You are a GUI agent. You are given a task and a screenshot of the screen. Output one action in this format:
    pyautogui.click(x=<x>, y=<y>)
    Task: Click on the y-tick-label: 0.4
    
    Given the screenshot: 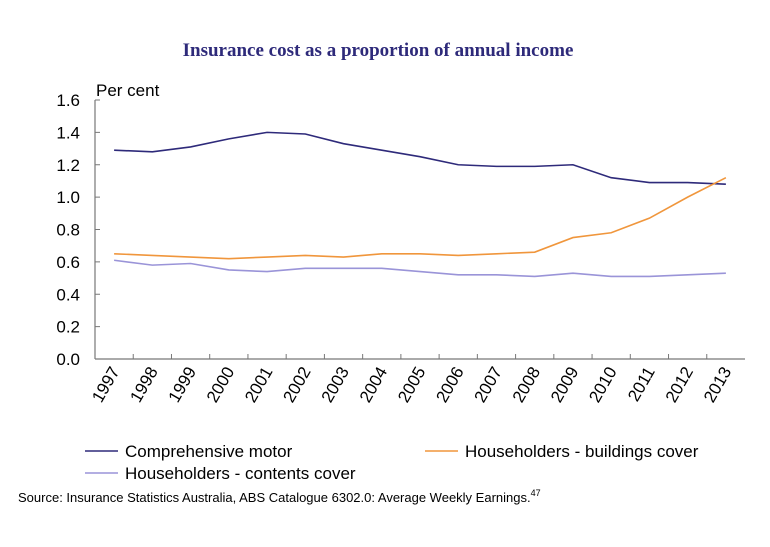 What is the action you would take?
    pyautogui.click(x=68, y=294)
    